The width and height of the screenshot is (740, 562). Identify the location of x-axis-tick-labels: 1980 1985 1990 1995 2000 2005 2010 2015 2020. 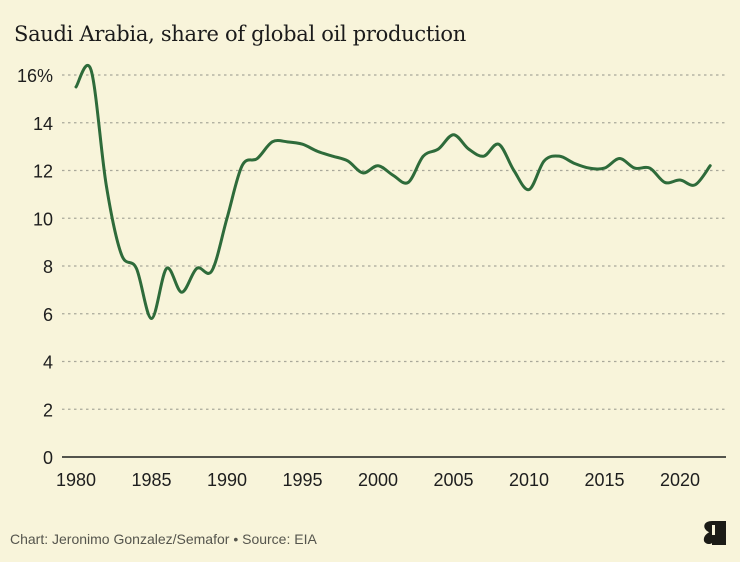
(378, 480).